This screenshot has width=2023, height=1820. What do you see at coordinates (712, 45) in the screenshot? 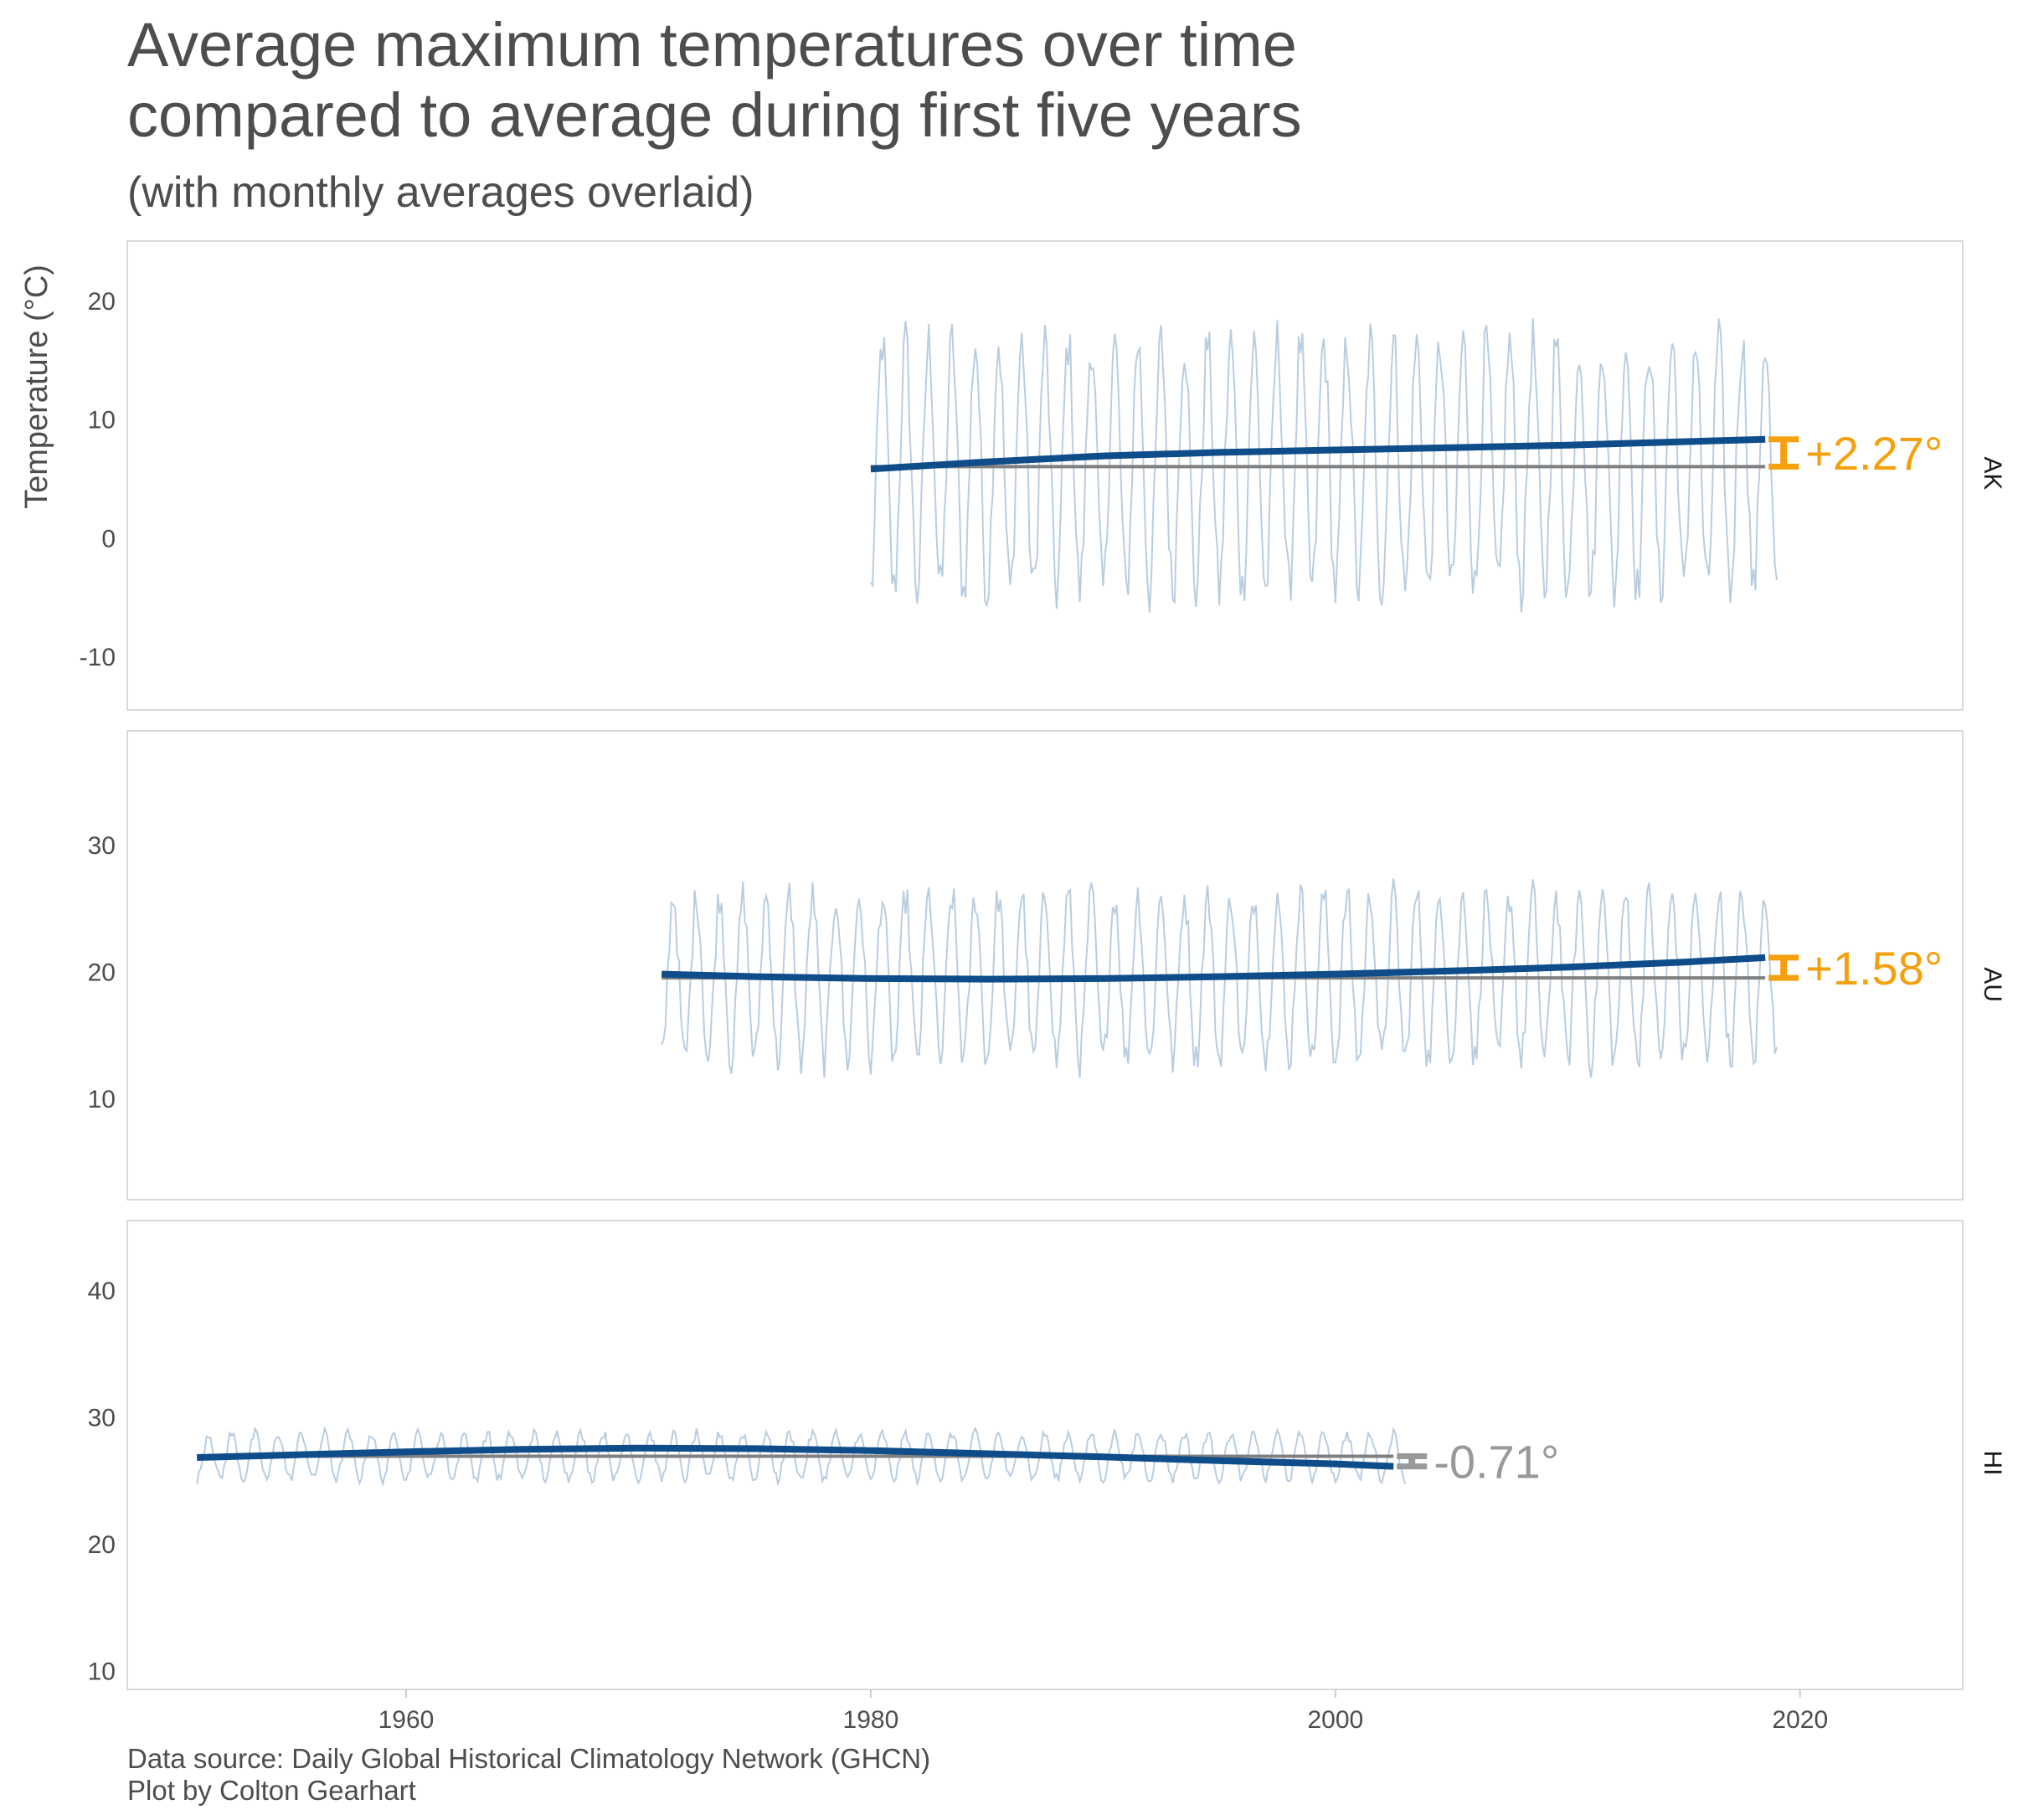
I see `title-line-1: Average maximum temperatures over time` at bounding box center [712, 45].